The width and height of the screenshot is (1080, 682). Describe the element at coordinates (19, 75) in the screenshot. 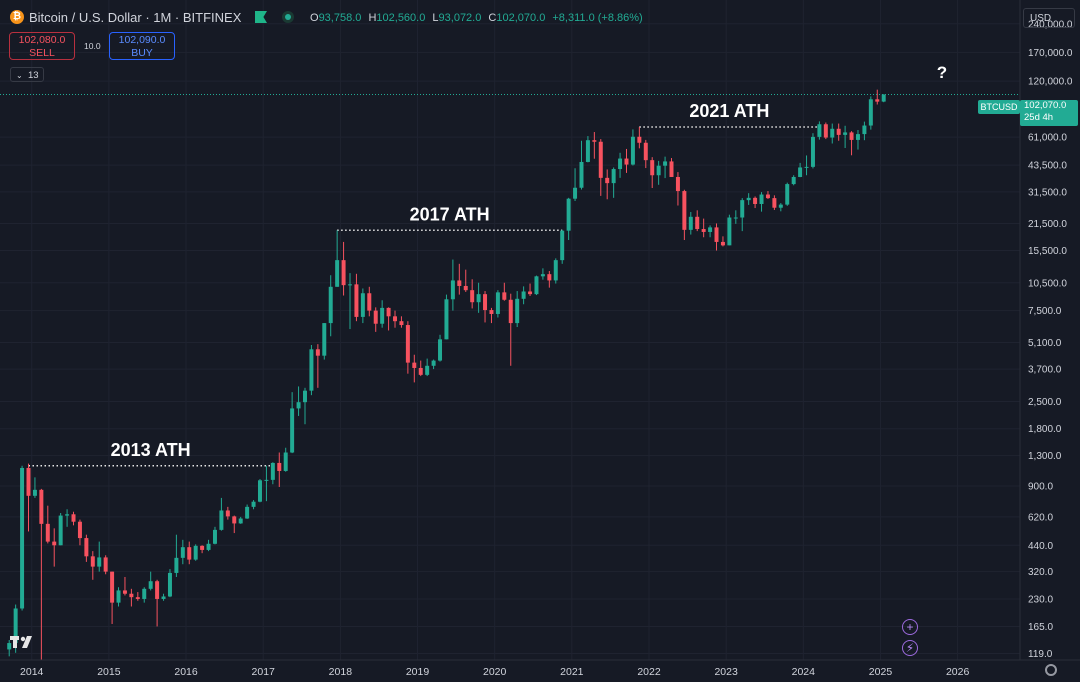

I see `chevron-down-icon: ⌄` at that location.